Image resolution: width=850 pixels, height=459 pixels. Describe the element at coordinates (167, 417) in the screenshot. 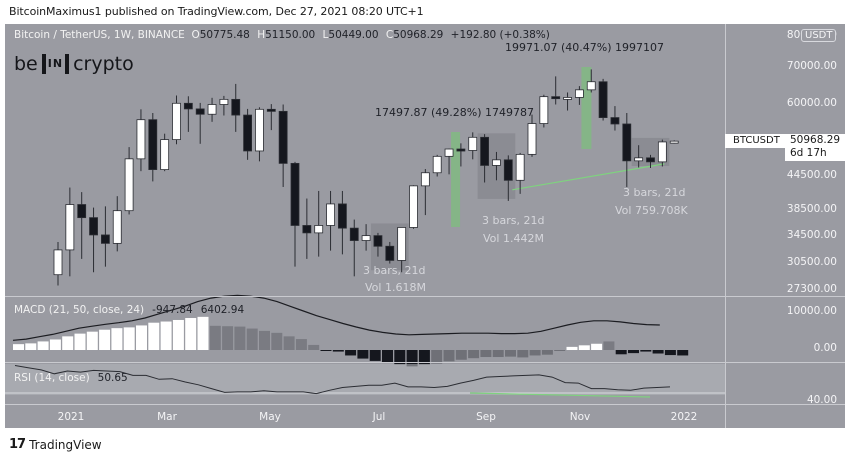

I see `time-label: Mar` at that location.